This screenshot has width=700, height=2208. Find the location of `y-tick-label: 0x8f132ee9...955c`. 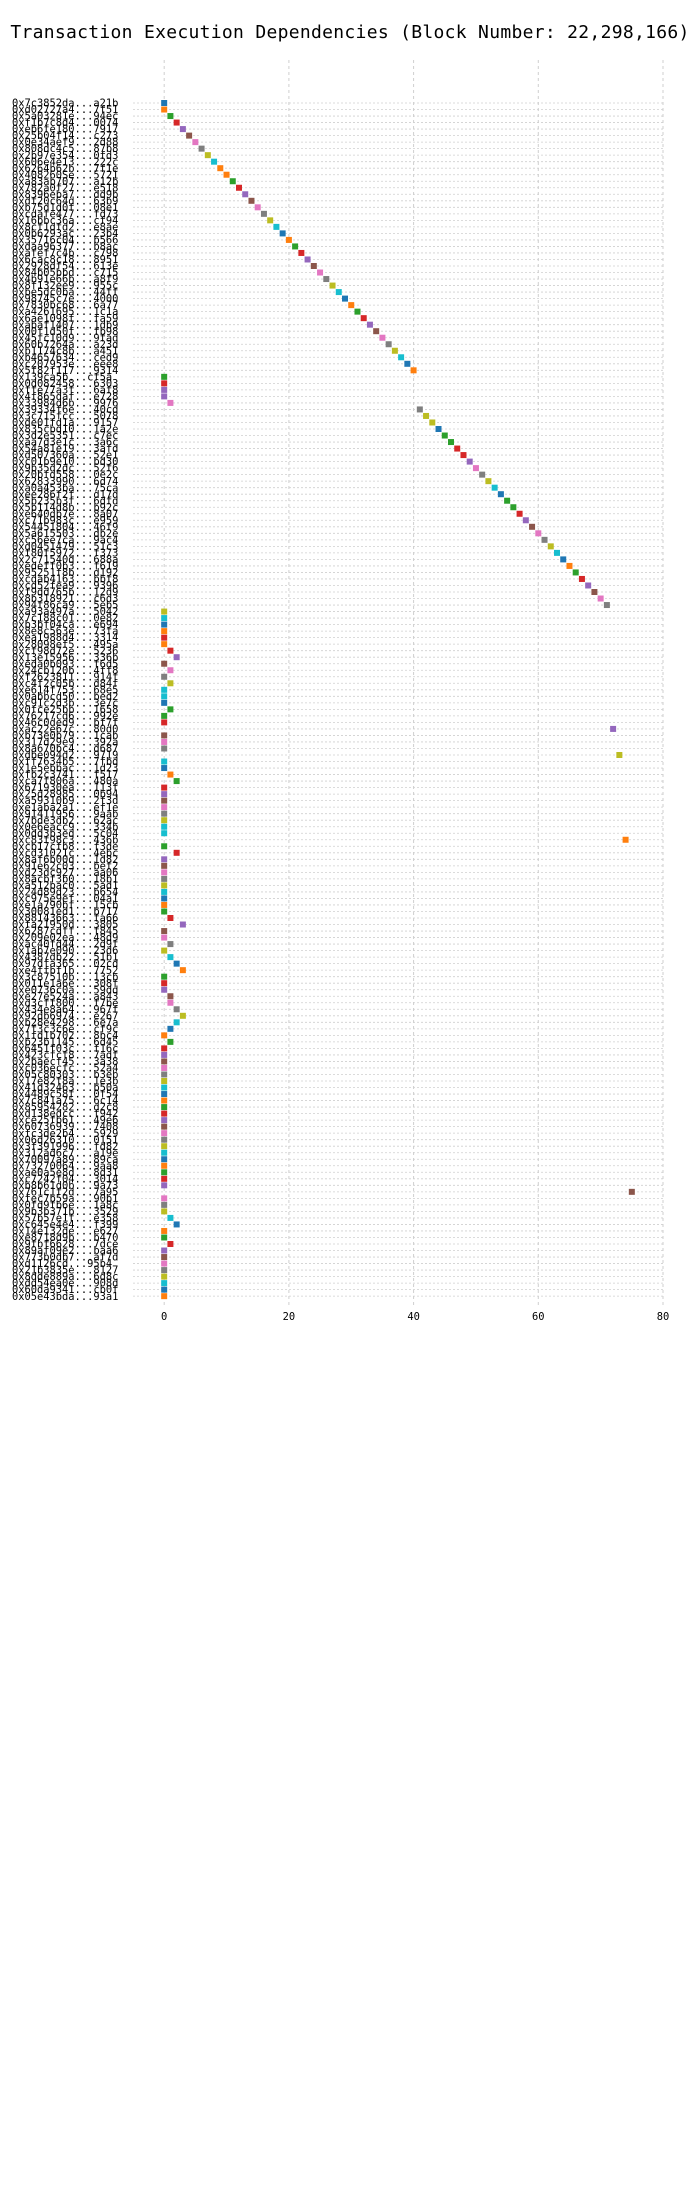

y-tick-label: 0x8f132ee9...955c is located at coordinates (65, 286).